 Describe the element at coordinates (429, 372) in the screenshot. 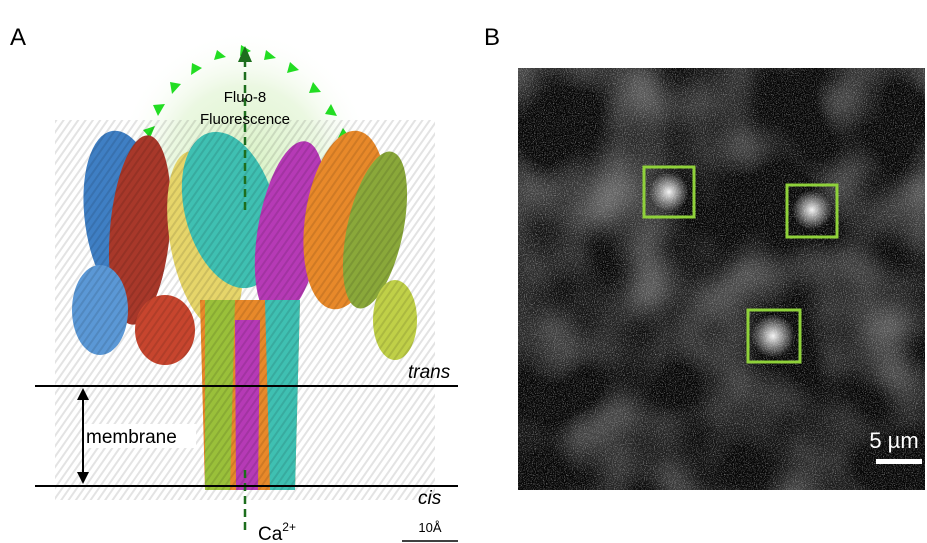

I see `trans-label: trans` at that location.